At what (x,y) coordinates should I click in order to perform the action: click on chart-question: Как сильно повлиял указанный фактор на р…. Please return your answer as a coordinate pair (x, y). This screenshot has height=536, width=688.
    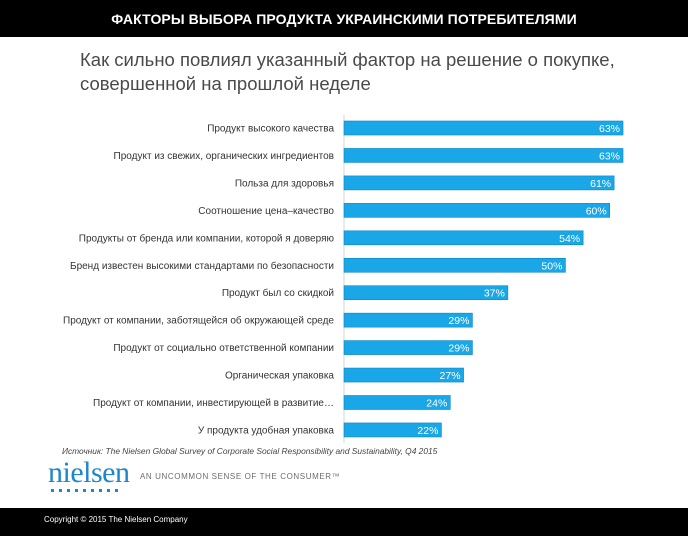
    Looking at the image, I should click on (375, 72).